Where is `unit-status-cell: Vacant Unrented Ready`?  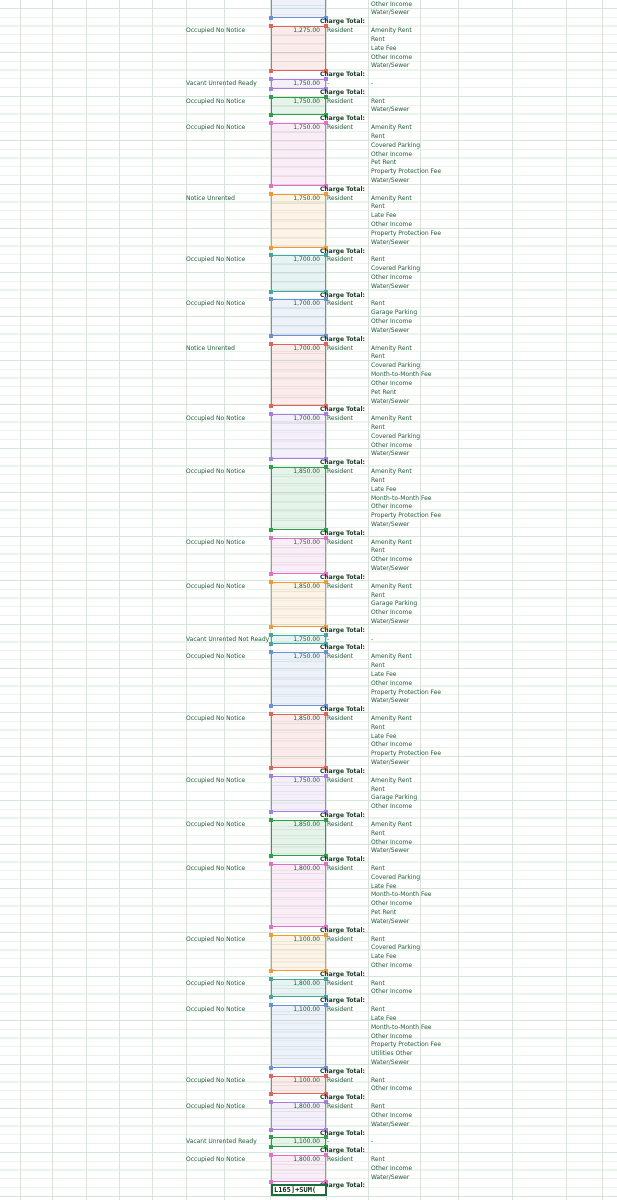
unit-status-cell: Vacant Unrented Ready is located at coordinates (221, 83).